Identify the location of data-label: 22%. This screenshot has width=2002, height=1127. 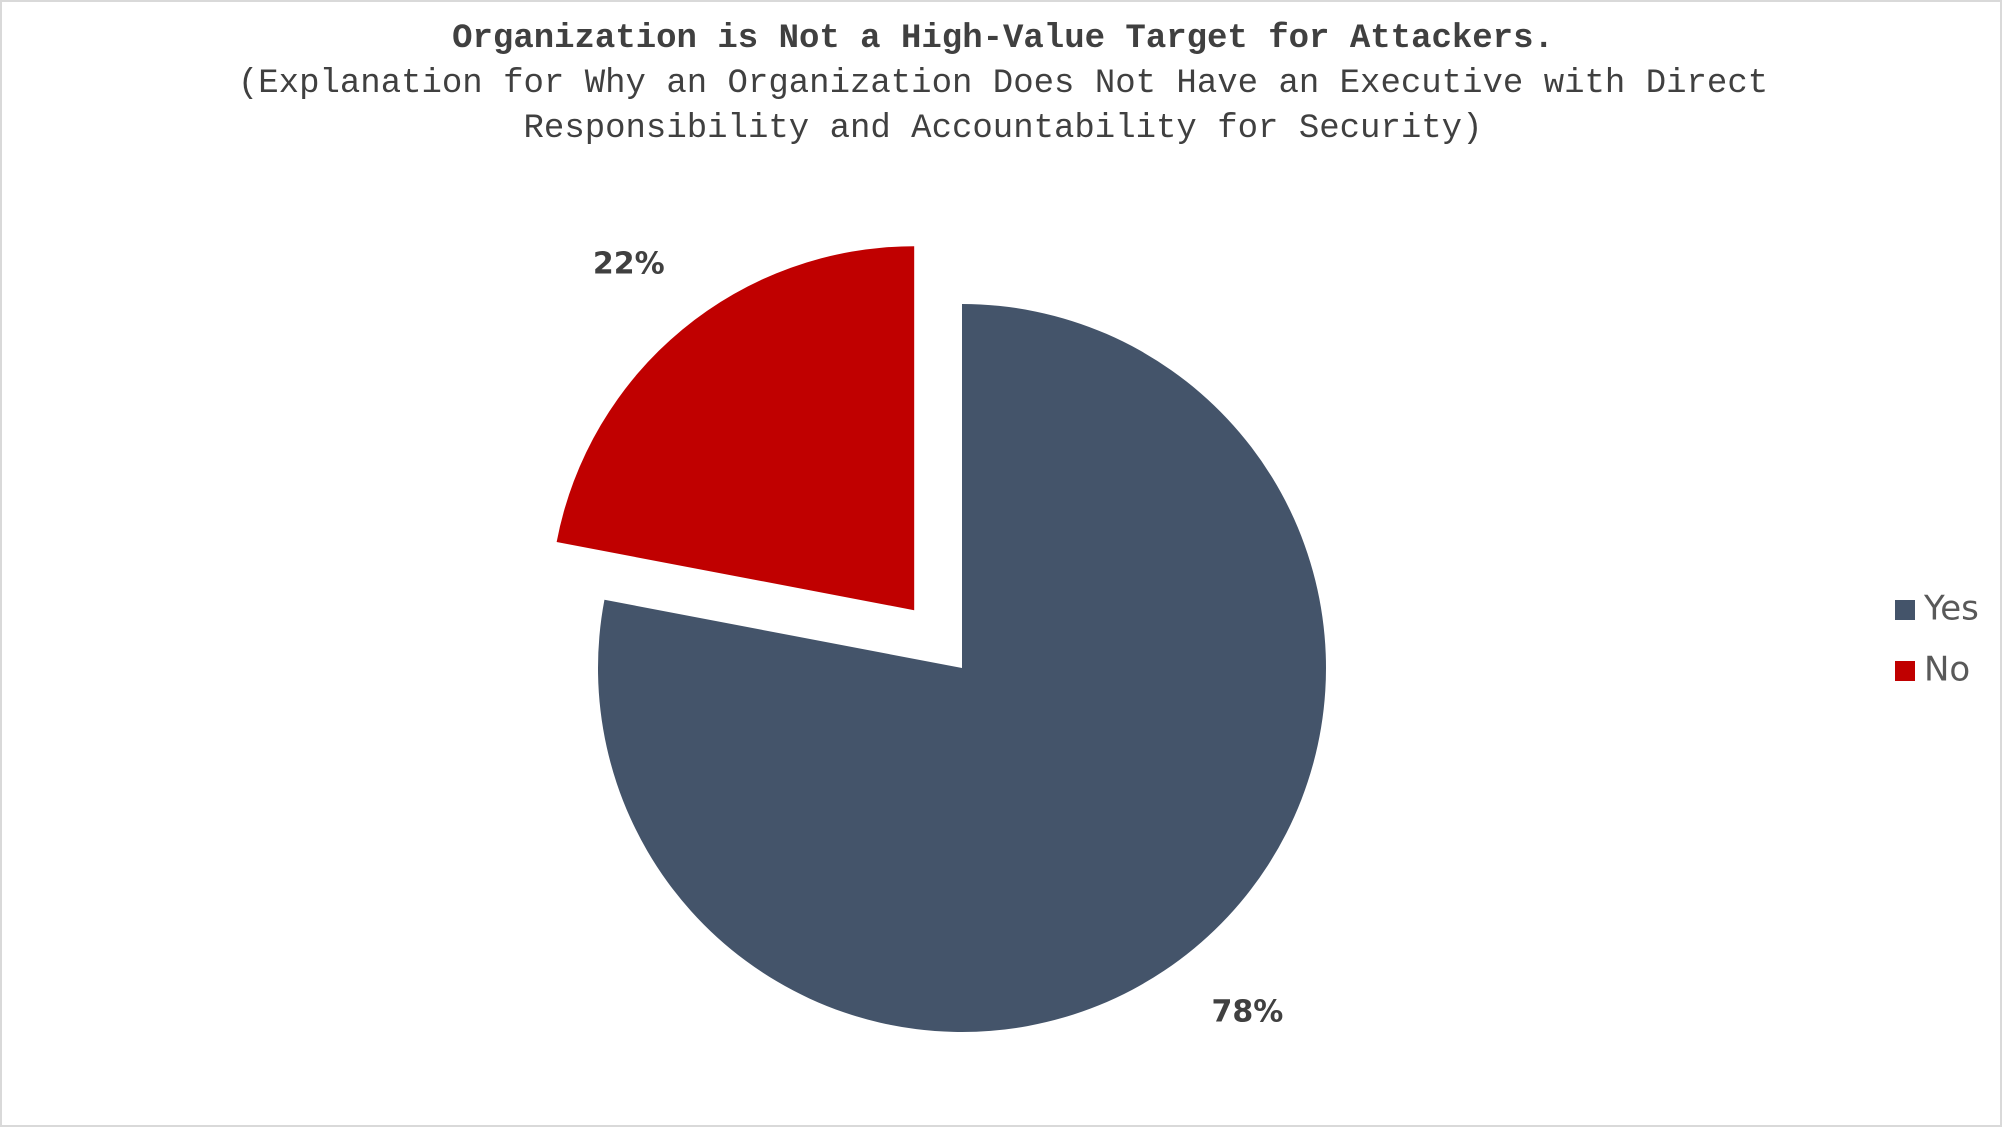
(629, 264).